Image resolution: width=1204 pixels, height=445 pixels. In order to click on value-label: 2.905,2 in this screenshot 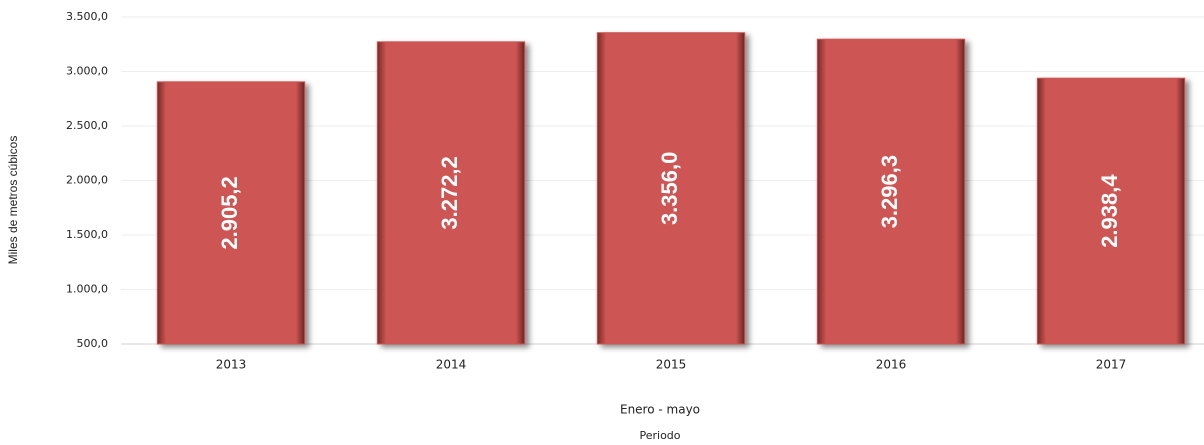, I will do `click(229, 212)`.